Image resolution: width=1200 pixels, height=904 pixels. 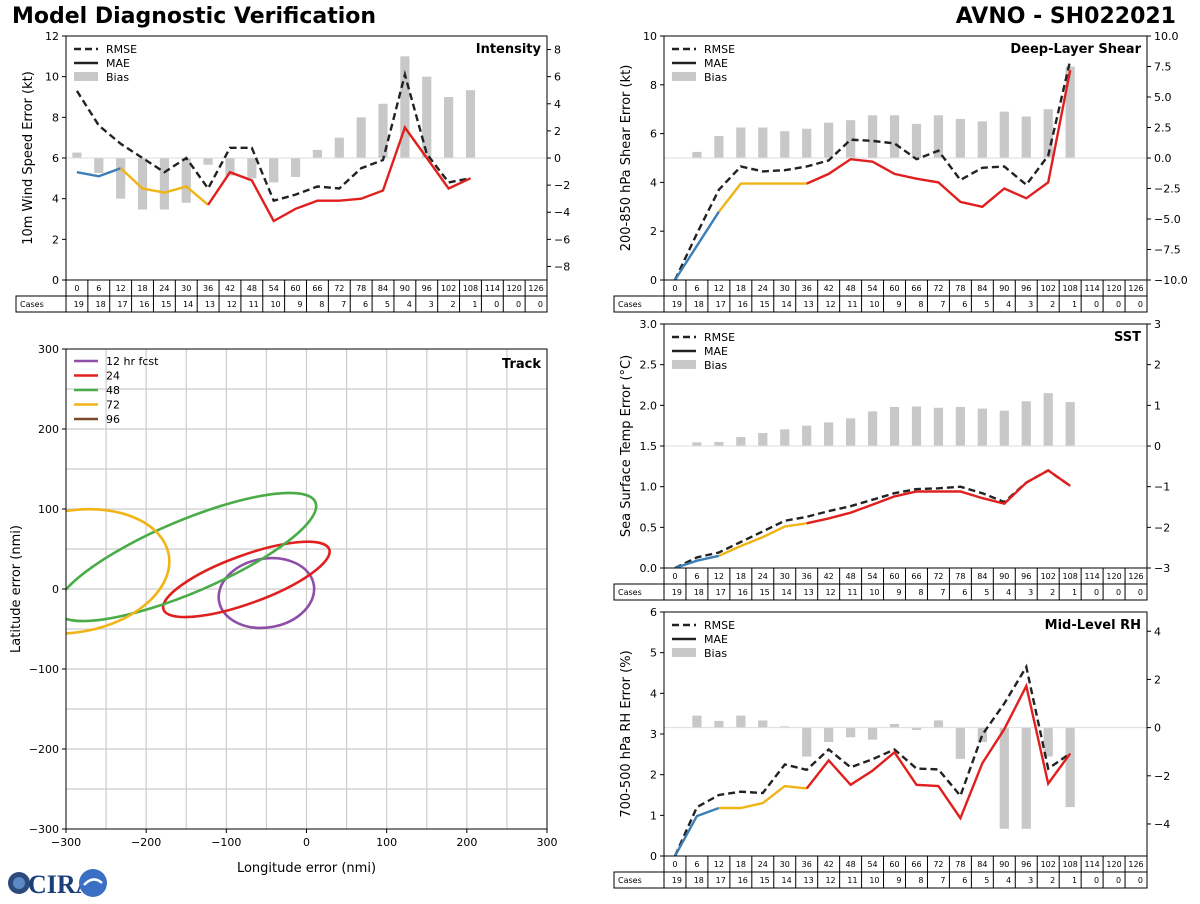 I want to click on y-tick-label: 100, so click(x=48, y=509).